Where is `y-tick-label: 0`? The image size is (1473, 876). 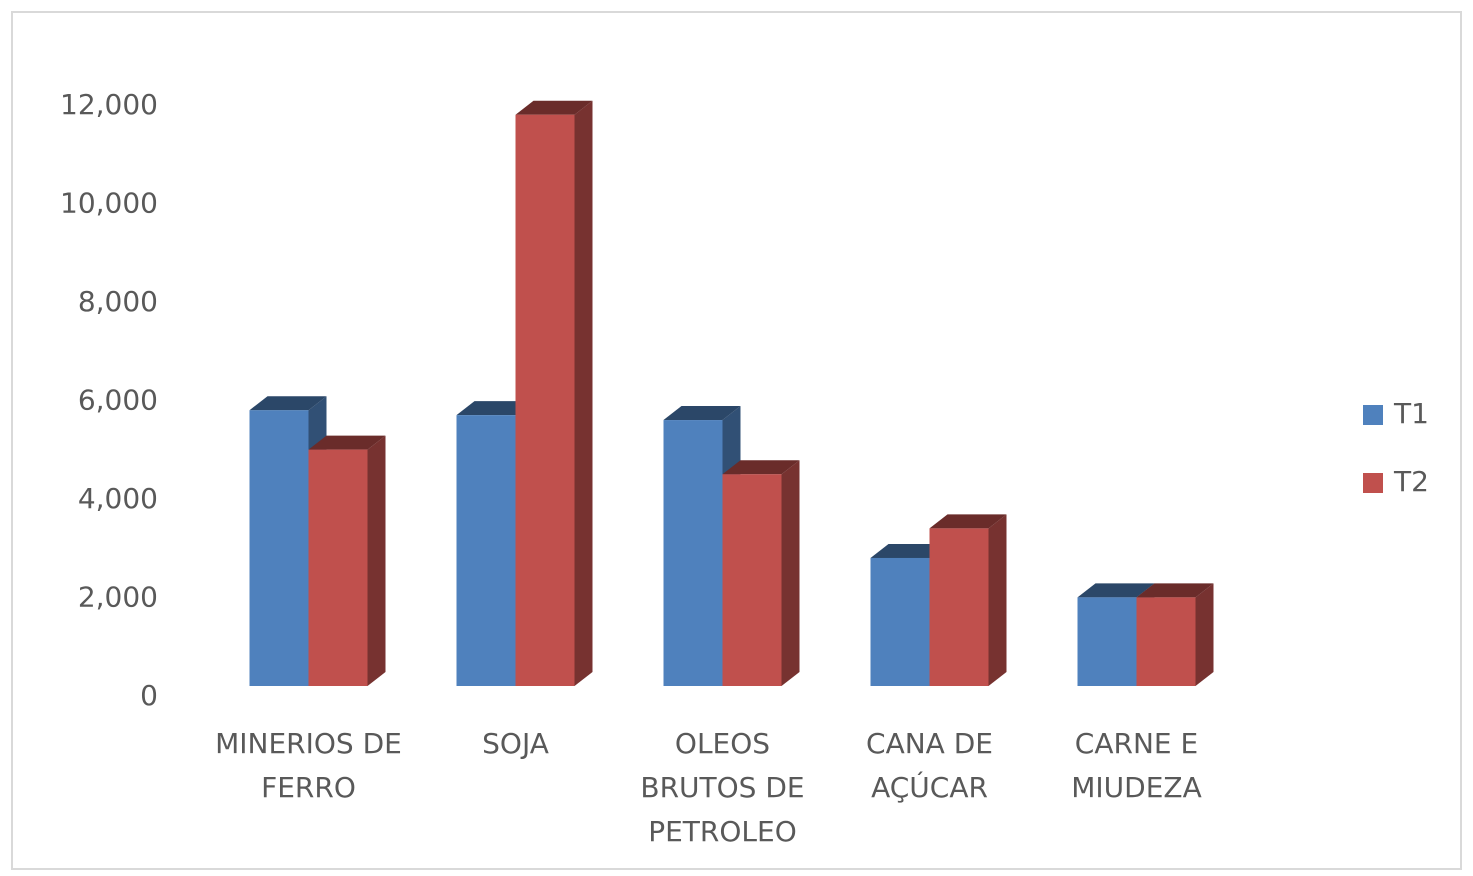
y-tick-label: 0 is located at coordinates (149, 695).